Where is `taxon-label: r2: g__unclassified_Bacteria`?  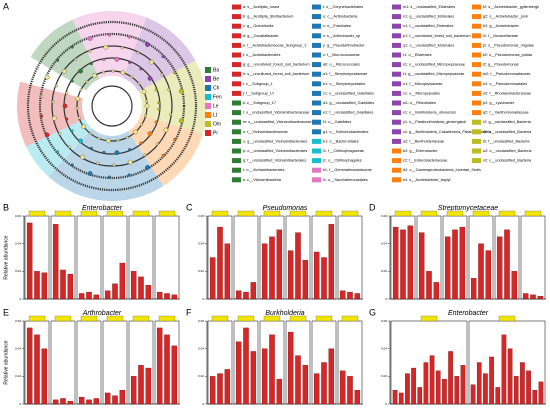
taxon-label: r2: g__unclassified_Bacteria is located at coordinates (507, 122).